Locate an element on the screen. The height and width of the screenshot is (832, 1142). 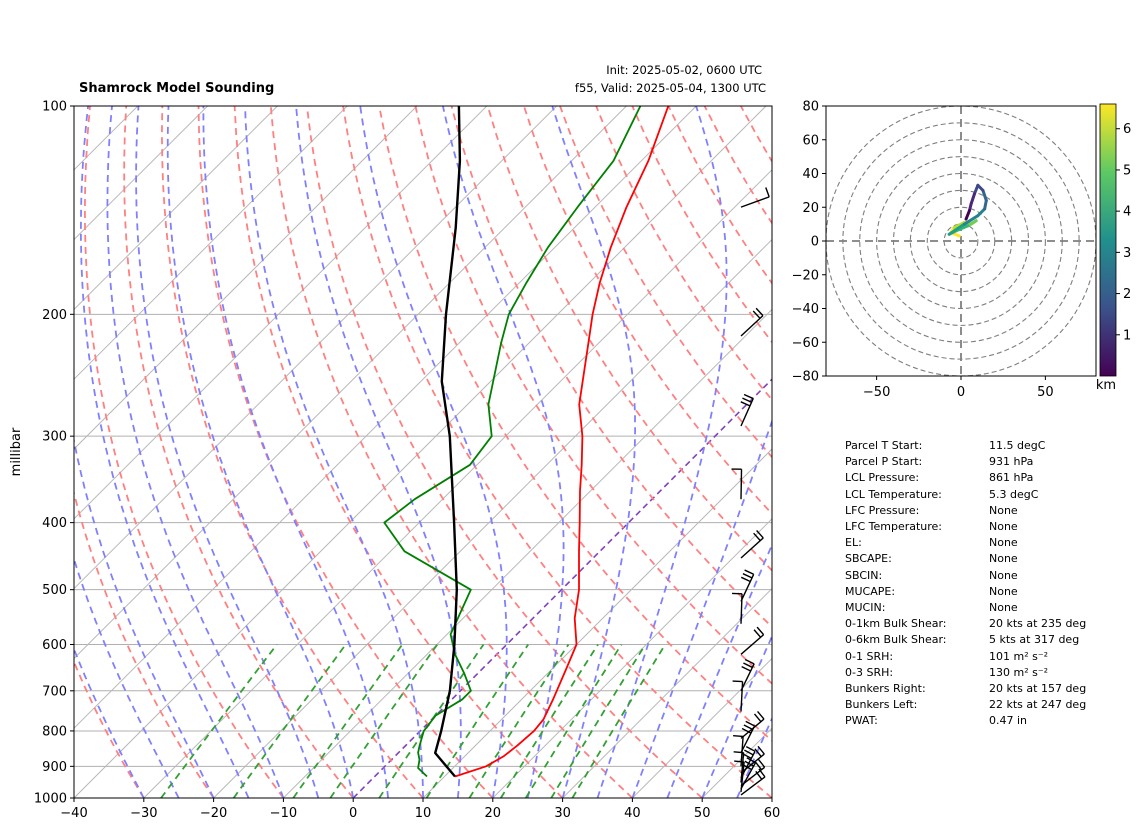
x-tick-label: 20 is located at coordinates (493, 813).